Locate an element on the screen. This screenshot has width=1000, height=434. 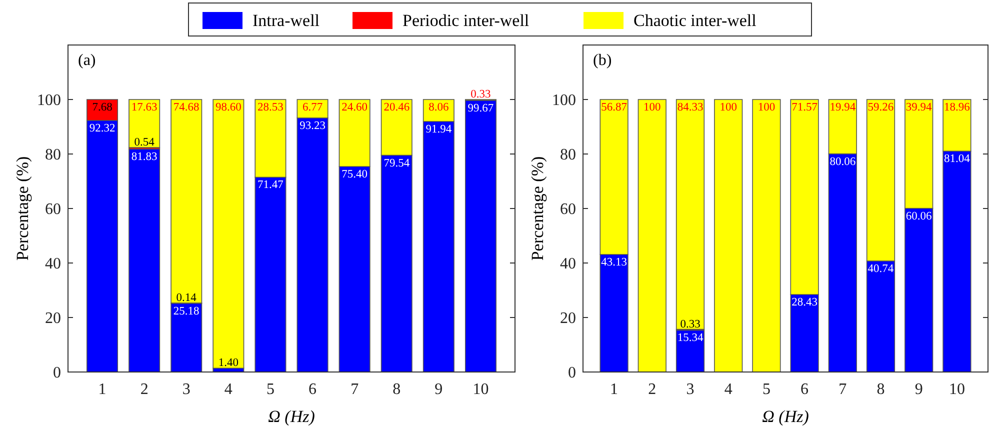
data-label: 8.06 is located at coordinates (438, 108).